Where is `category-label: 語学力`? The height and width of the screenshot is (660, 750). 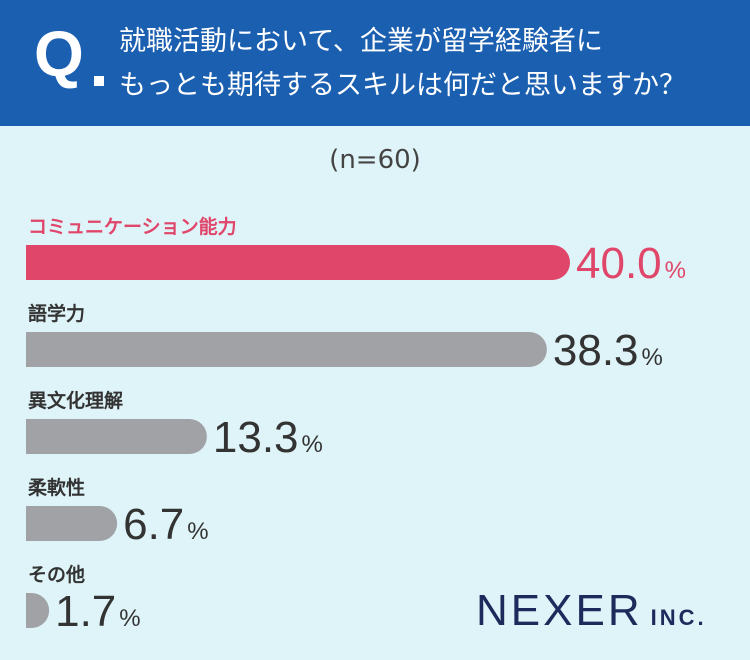
category-label: 語学力 is located at coordinates (56, 313).